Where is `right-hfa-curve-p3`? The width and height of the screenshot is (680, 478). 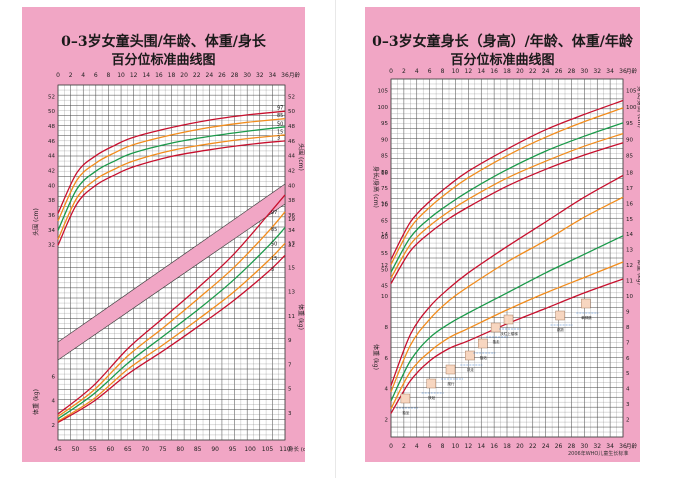 right-hfa-curve-p3 is located at coordinates (507, 213).